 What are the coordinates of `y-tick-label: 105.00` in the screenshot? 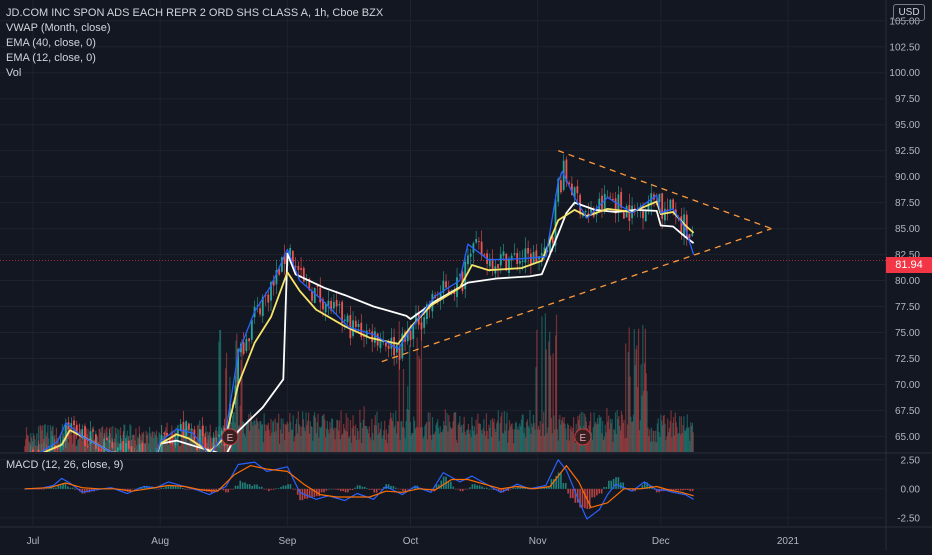 It's located at (904, 21).